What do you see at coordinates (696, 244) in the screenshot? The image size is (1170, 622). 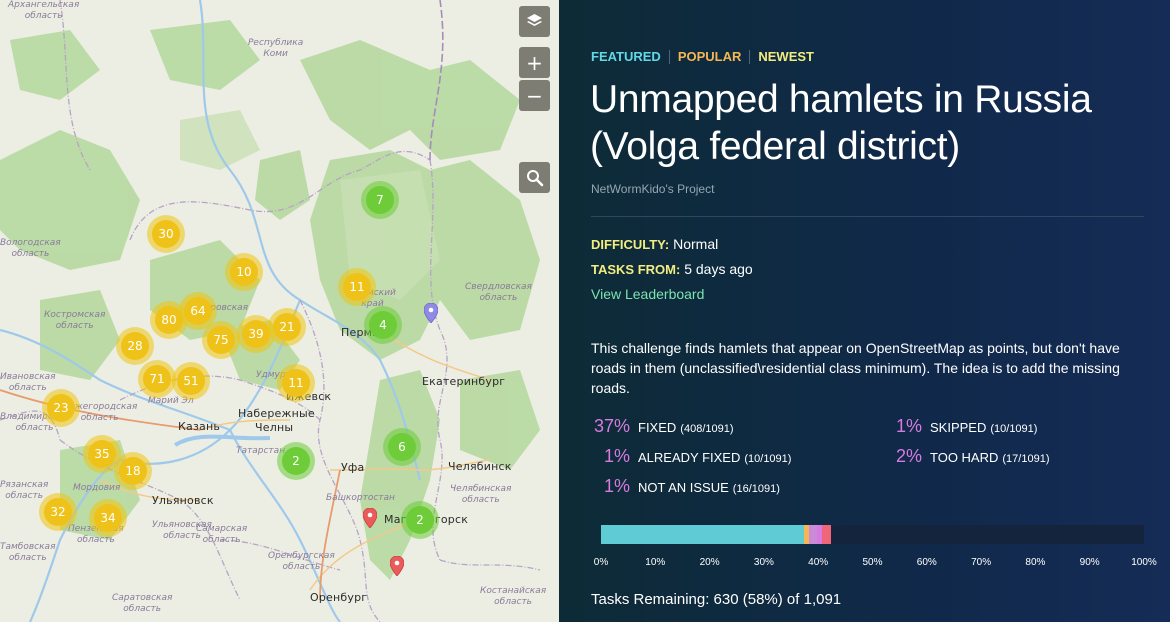 I see `difficulty-value: Normal` at bounding box center [696, 244].